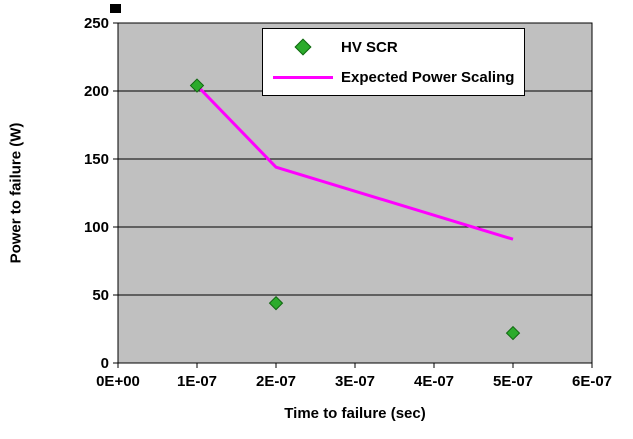 This screenshot has width=633, height=439. I want to click on legend-label: HV SCR, so click(369, 47).